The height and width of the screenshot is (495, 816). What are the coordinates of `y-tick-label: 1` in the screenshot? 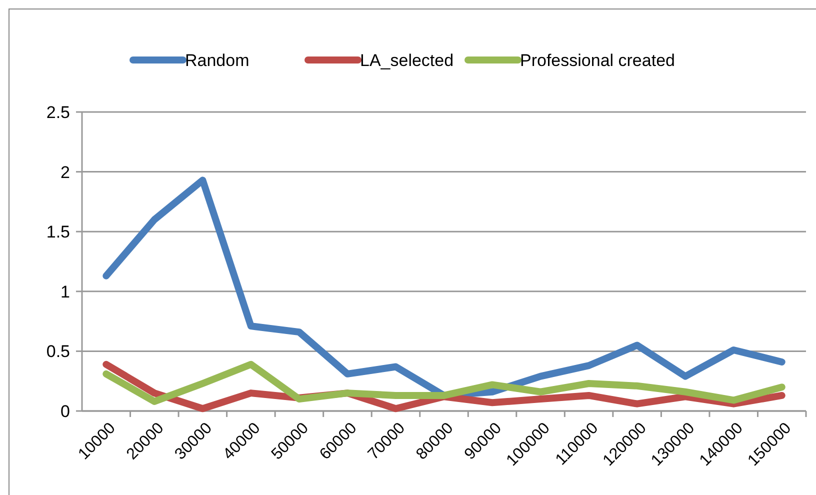 It's located at (65, 292).